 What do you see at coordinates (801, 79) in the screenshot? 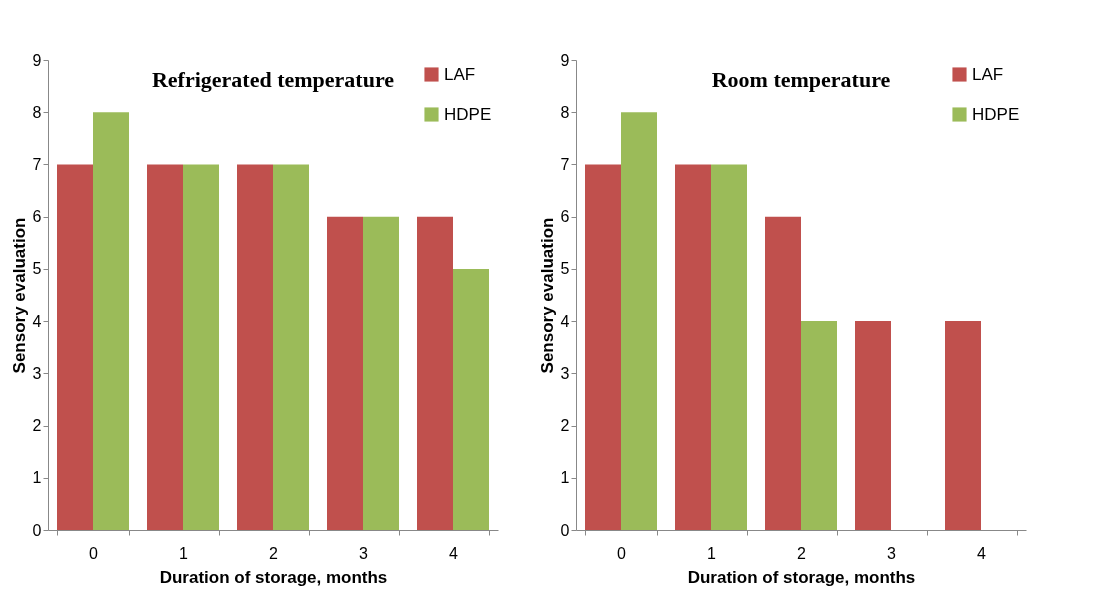
I see `chart-title: Room temperature` at bounding box center [801, 79].